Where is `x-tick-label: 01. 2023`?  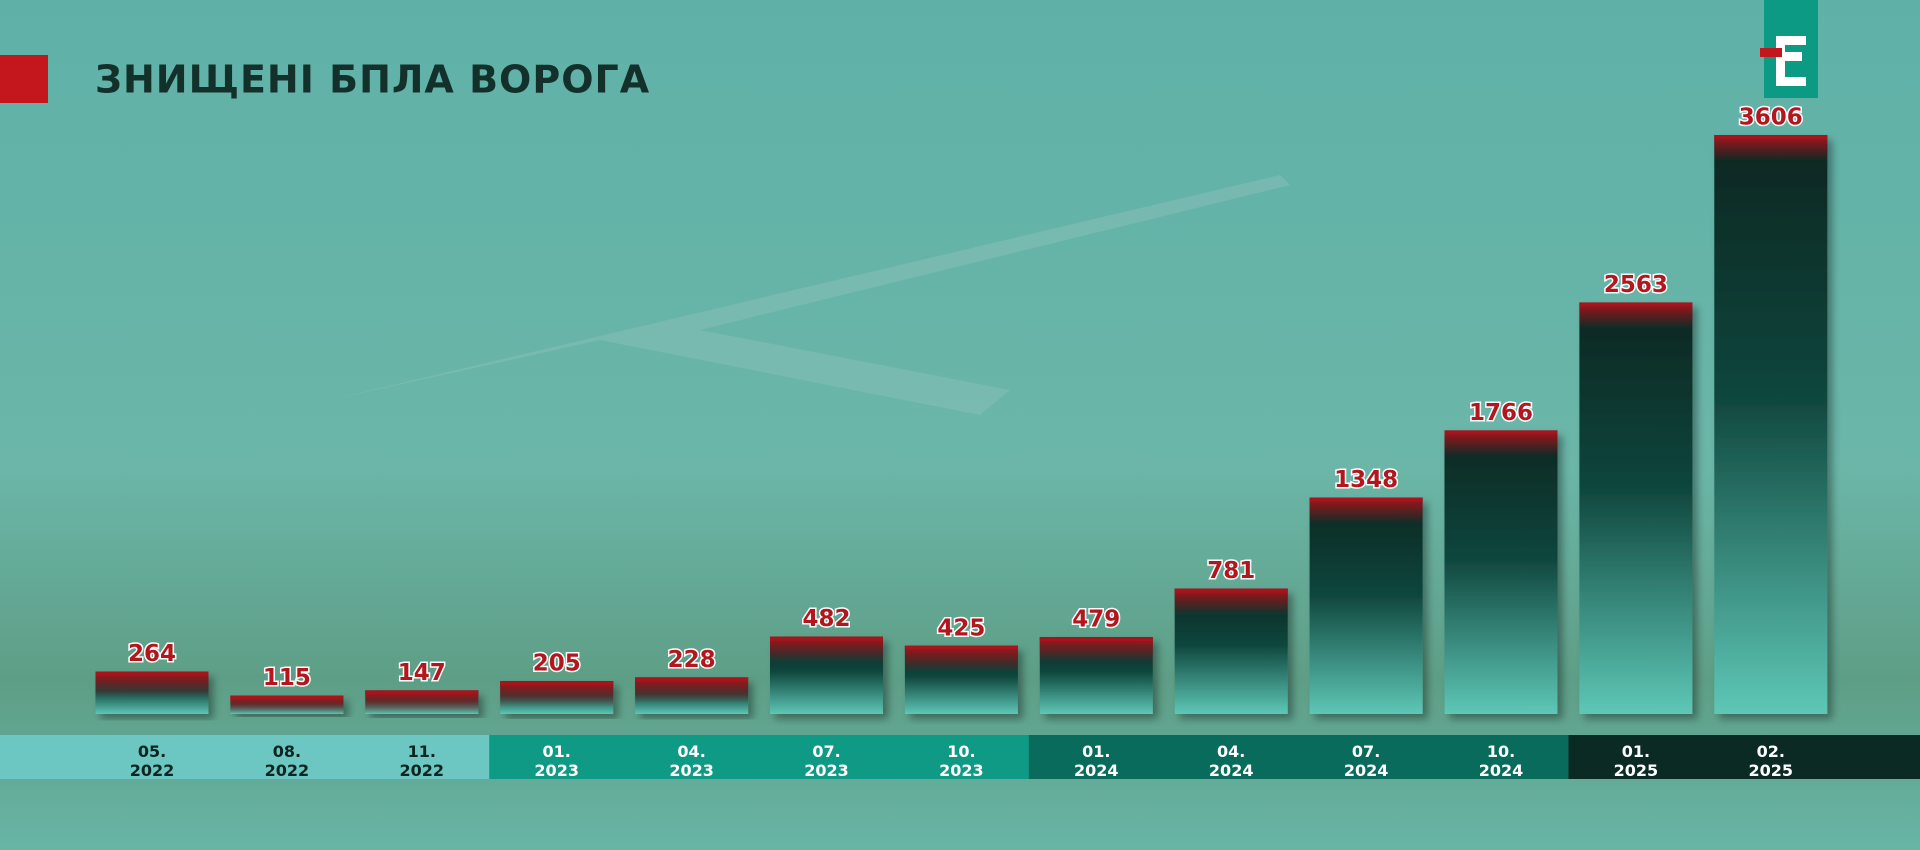 x-tick-label: 01. 2023 is located at coordinates (556, 761).